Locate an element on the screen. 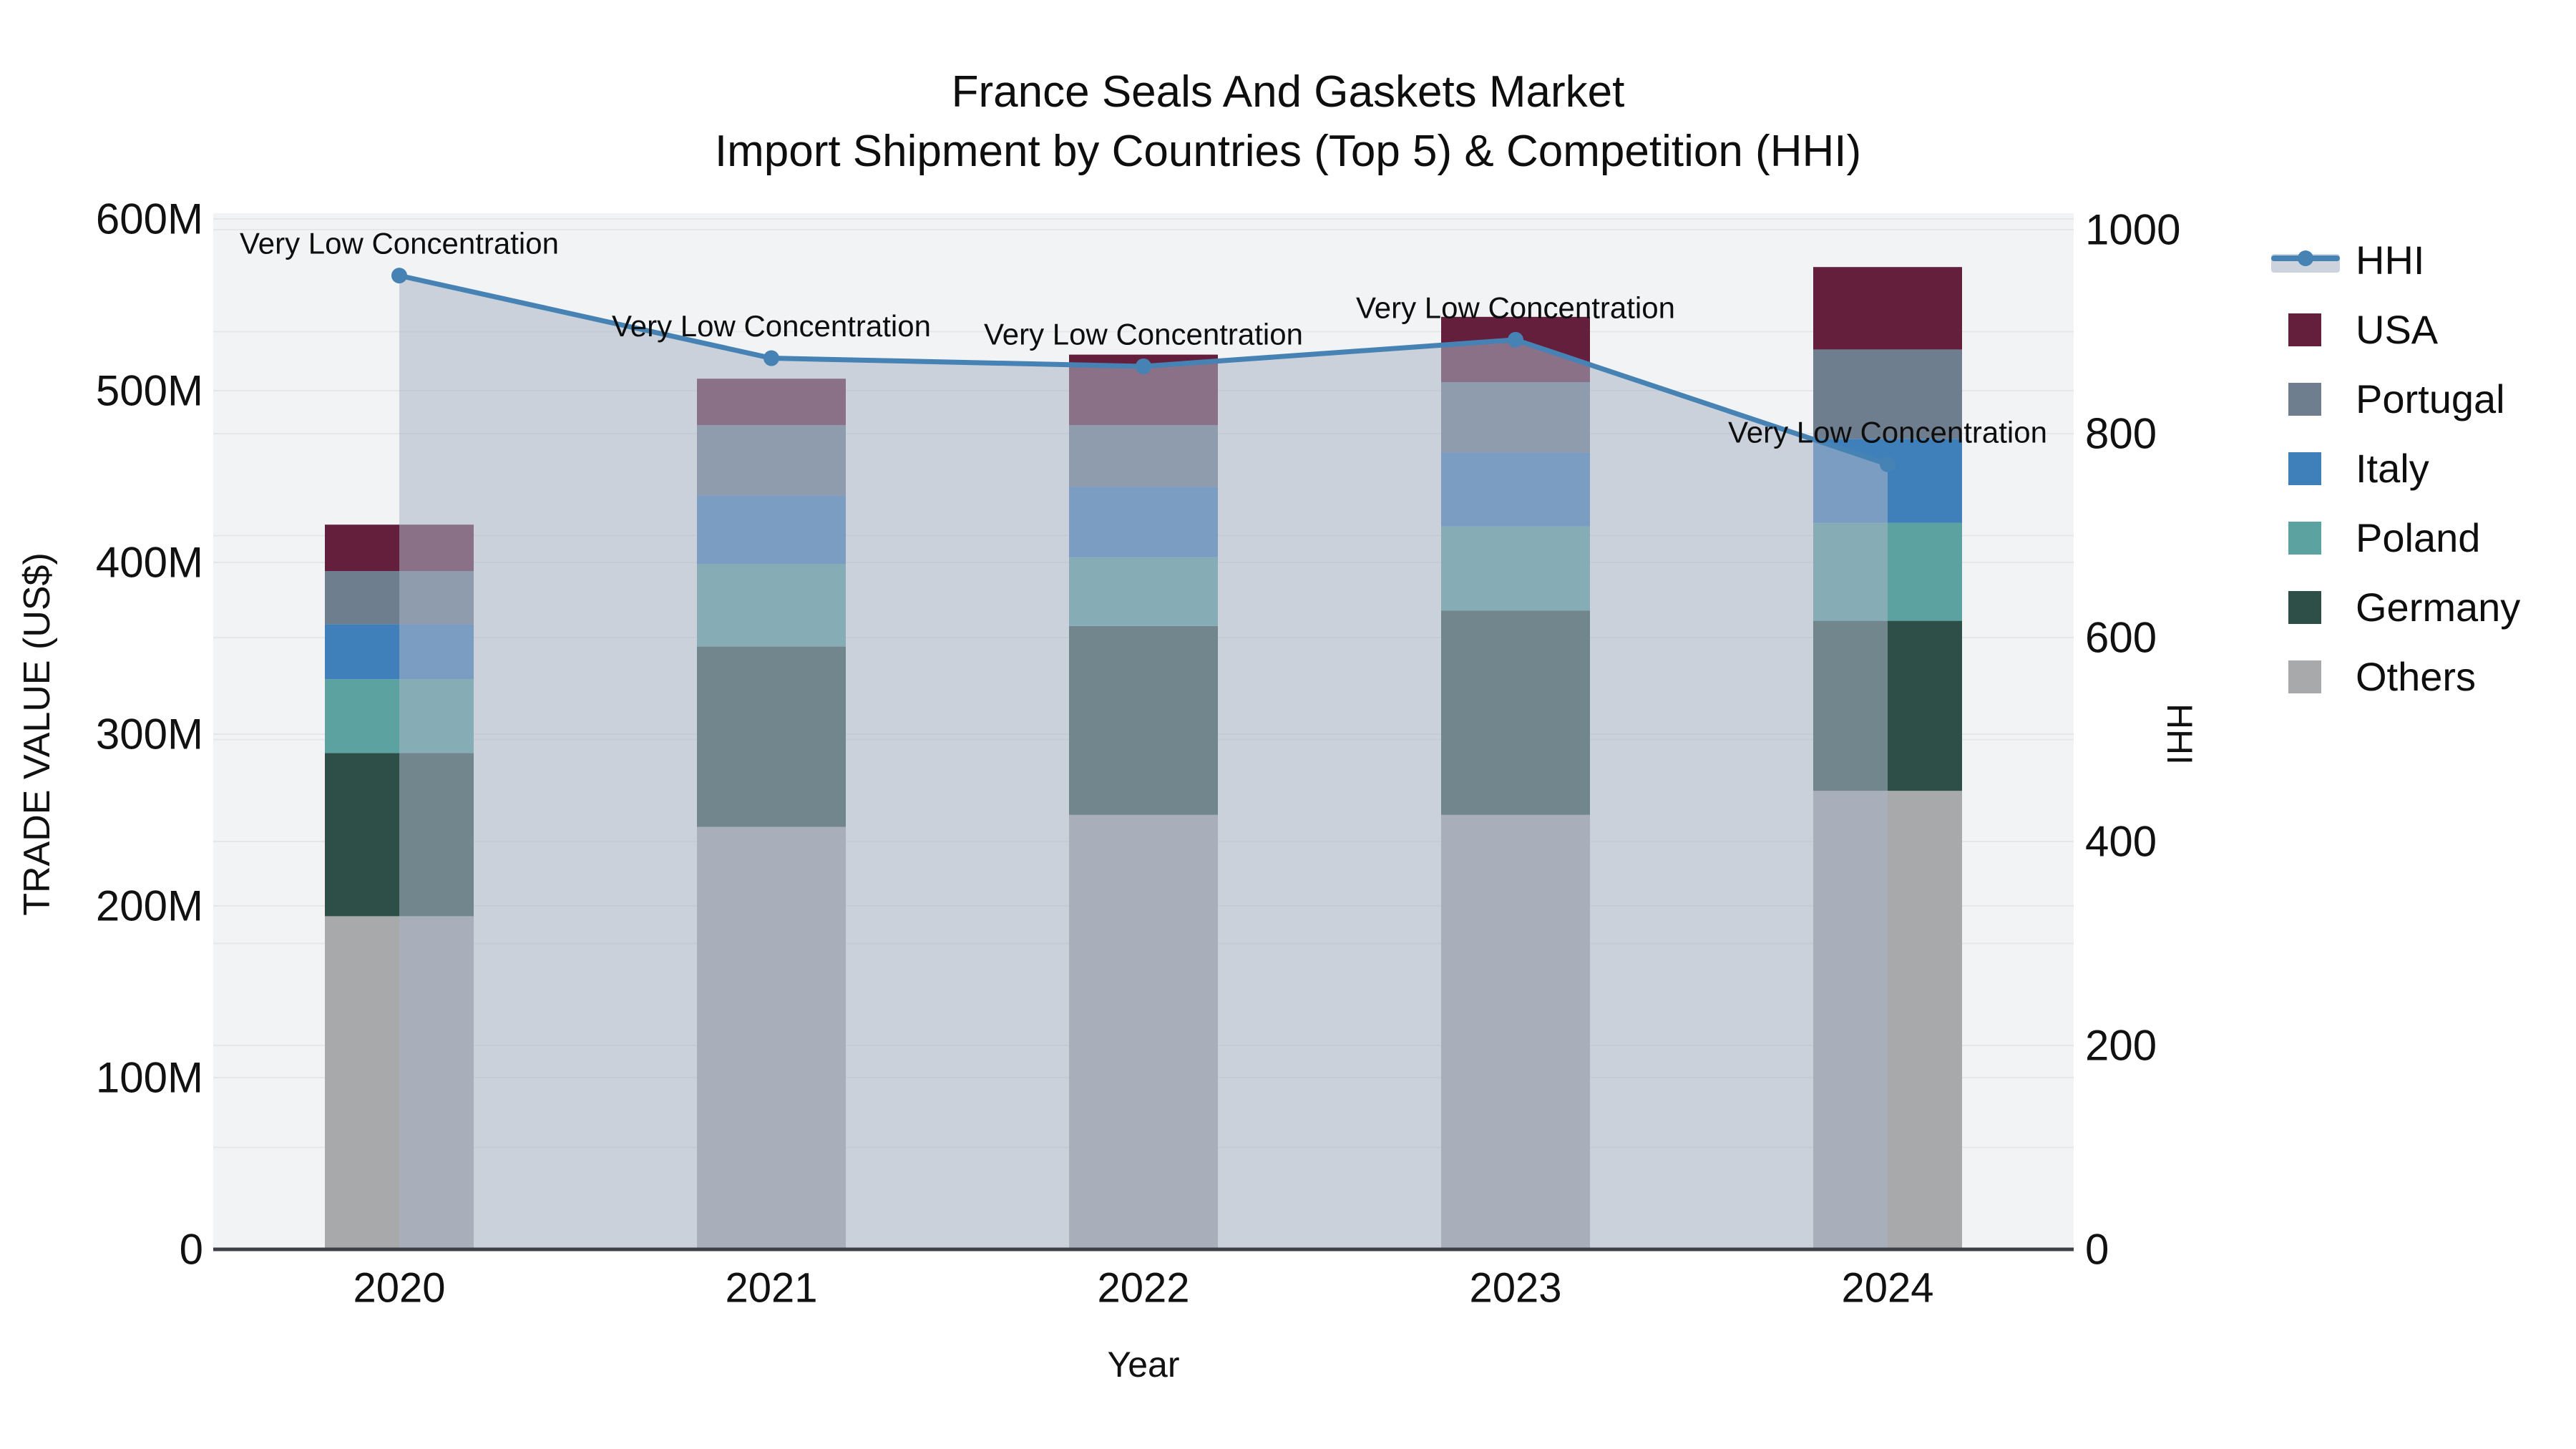 Image resolution: width=2576 pixels, height=1449 pixels. legend-item-portugal: Portugal is located at coordinates (2395, 399).